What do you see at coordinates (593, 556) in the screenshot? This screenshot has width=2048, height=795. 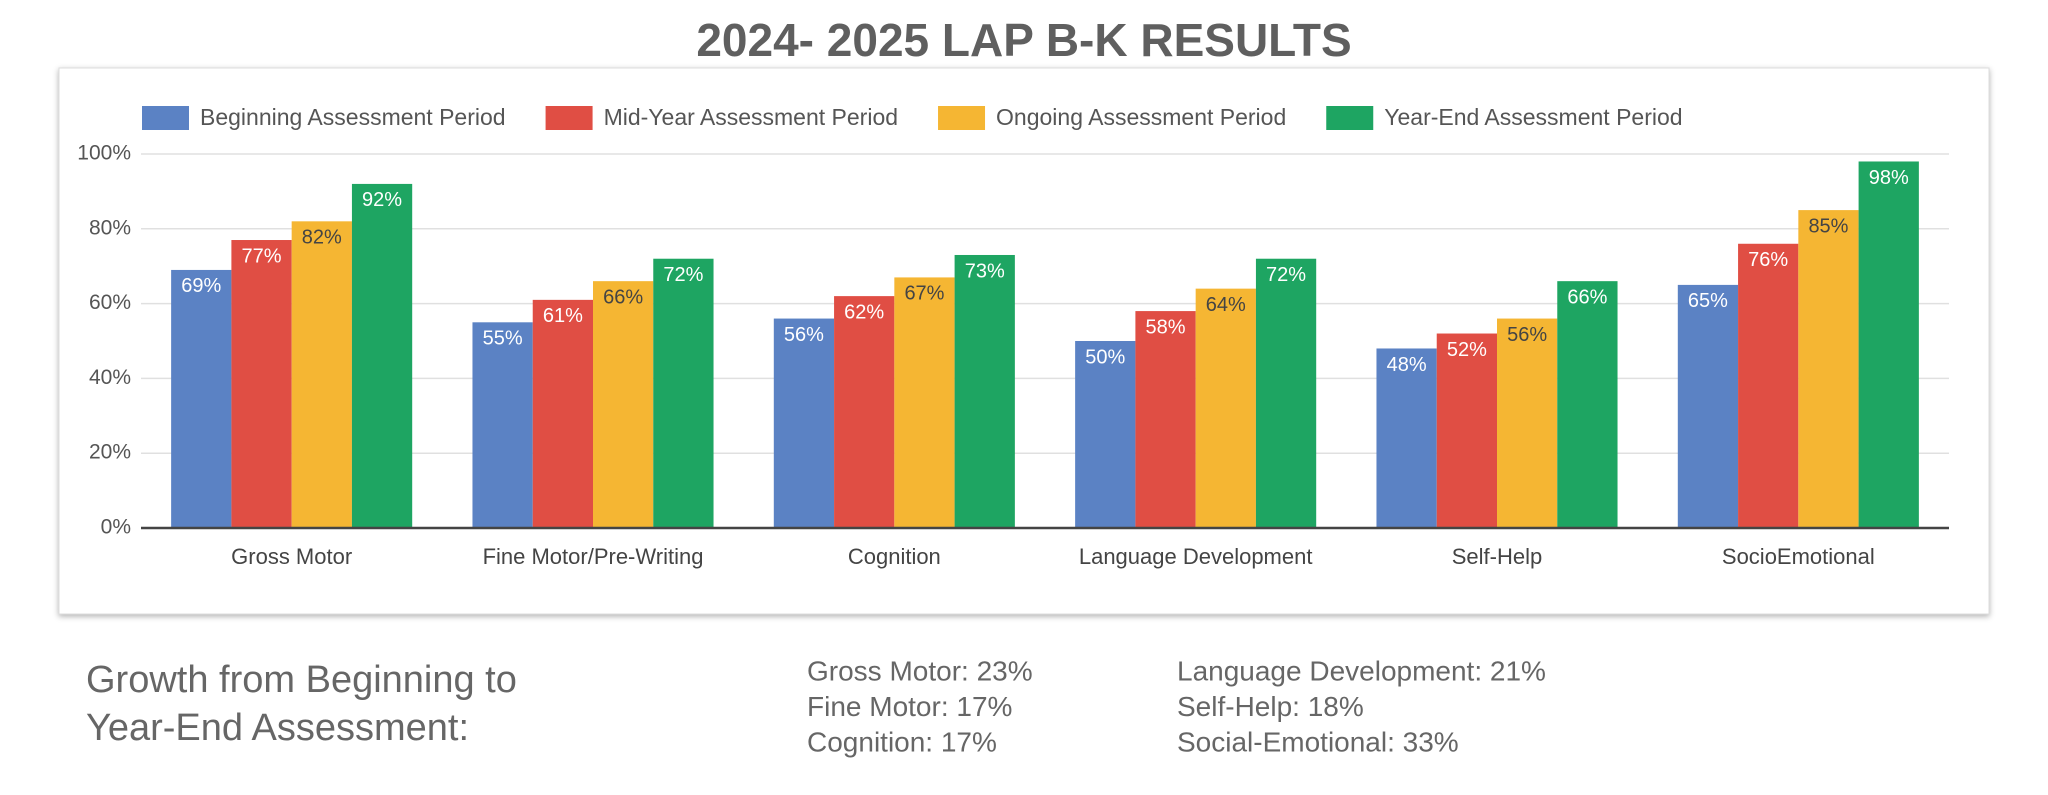 I see `x-tick-label: Fine Motor/Pre-Writing` at bounding box center [593, 556].